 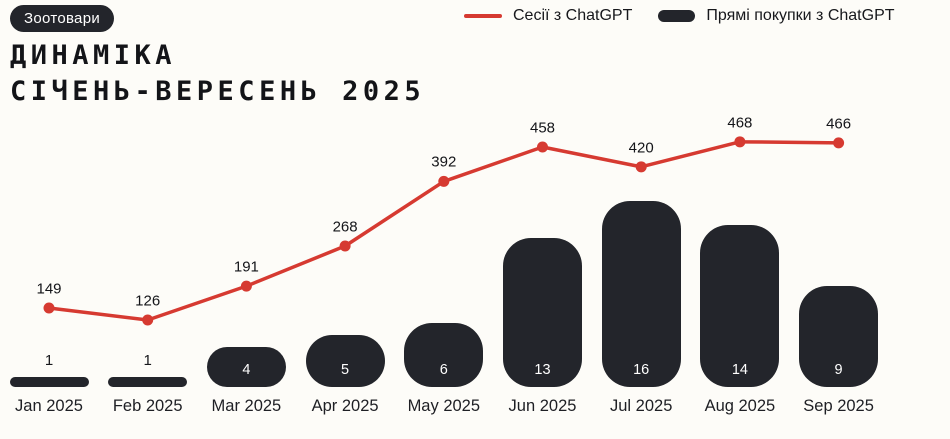 What do you see at coordinates (838, 370) in the screenshot?
I see `bar-value-label: 9` at bounding box center [838, 370].